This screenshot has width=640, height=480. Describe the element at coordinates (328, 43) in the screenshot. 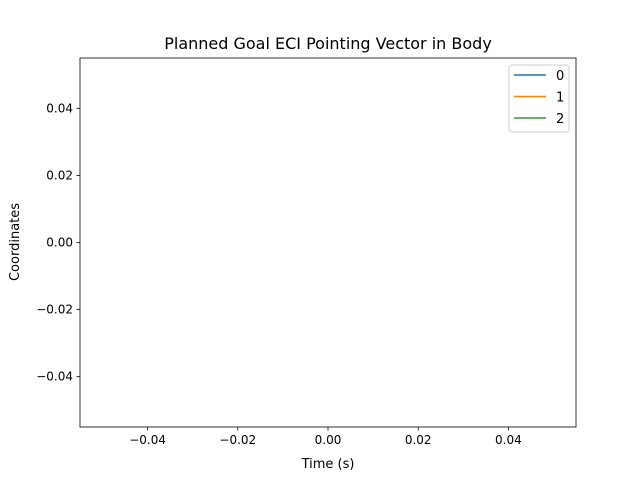

I see `chart-title: Planned Goal ECI Pointing Vector in Body` at that location.